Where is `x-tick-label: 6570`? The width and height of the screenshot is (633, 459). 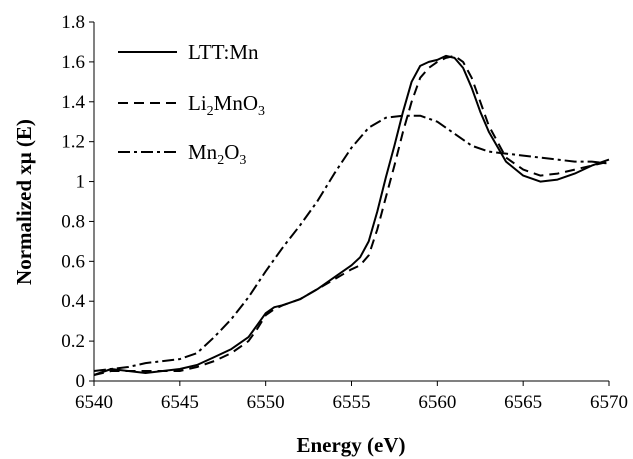
x-tick-label: 6570 is located at coordinates (609, 402).